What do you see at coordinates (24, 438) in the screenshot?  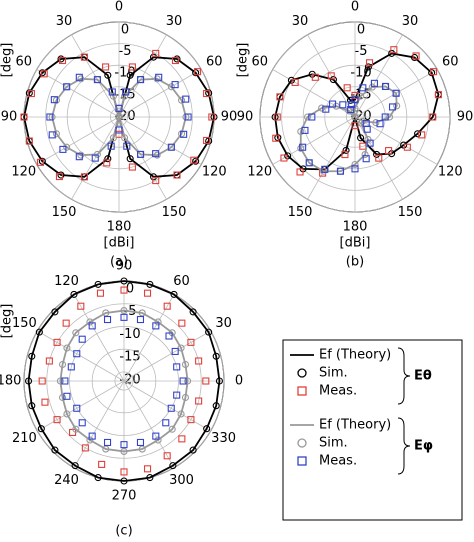 I see `theta-tick-label: 210` at bounding box center [24, 438].